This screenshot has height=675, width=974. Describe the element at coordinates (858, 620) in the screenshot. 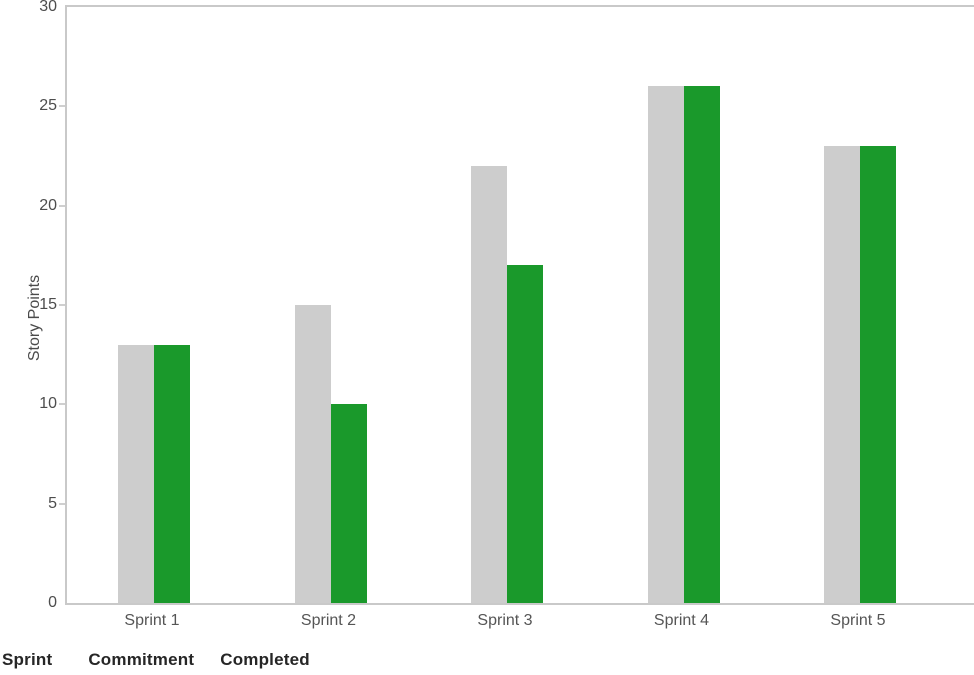

I see `x-tick-label: Sprint 5` at that location.